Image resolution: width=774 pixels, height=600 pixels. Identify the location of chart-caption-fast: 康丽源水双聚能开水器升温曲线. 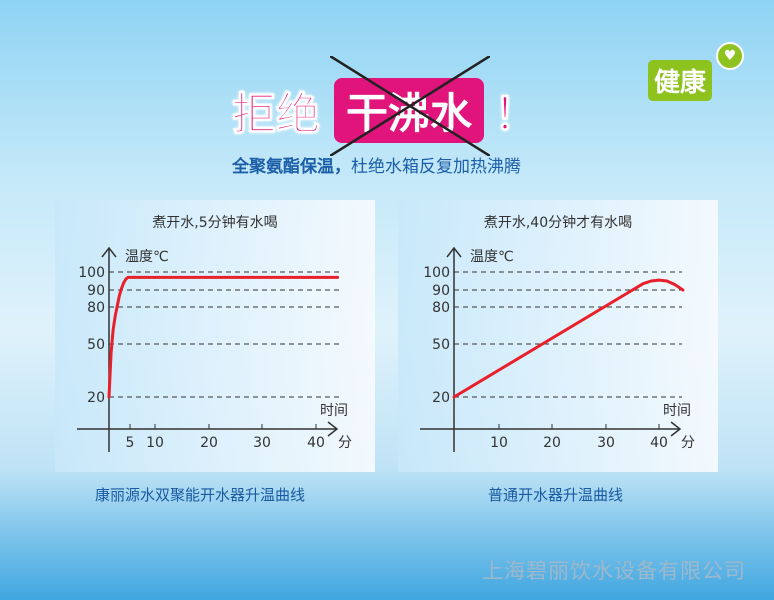
(200, 495).